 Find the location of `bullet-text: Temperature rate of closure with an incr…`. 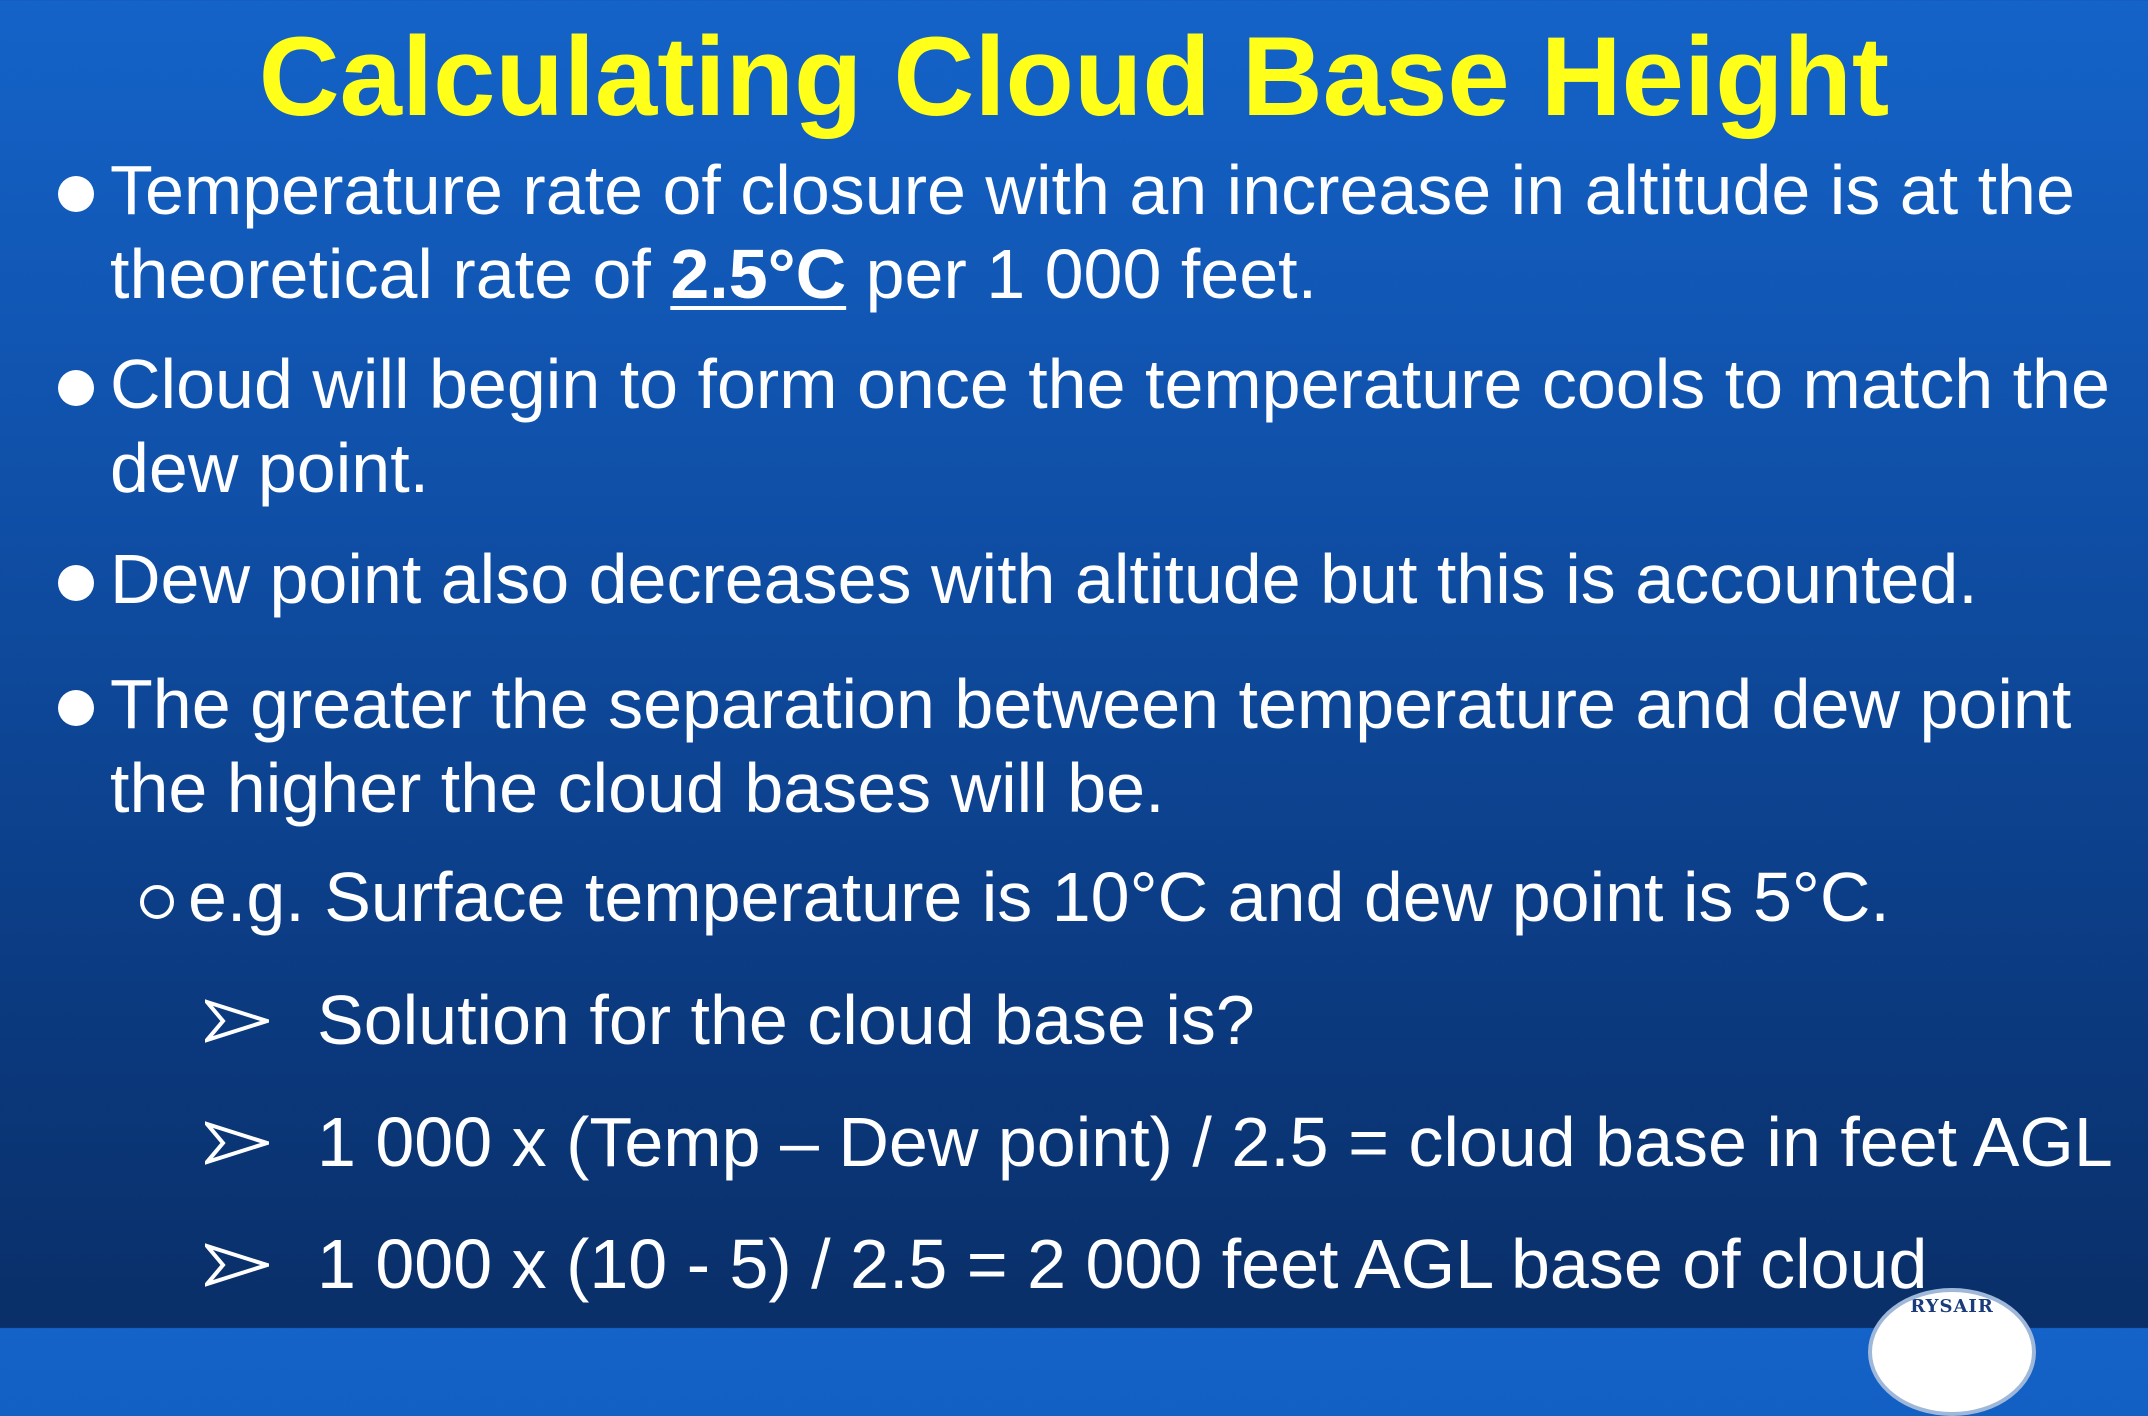

bullet-text: Temperature rate of closure with an incr… is located at coordinates (1120, 232).